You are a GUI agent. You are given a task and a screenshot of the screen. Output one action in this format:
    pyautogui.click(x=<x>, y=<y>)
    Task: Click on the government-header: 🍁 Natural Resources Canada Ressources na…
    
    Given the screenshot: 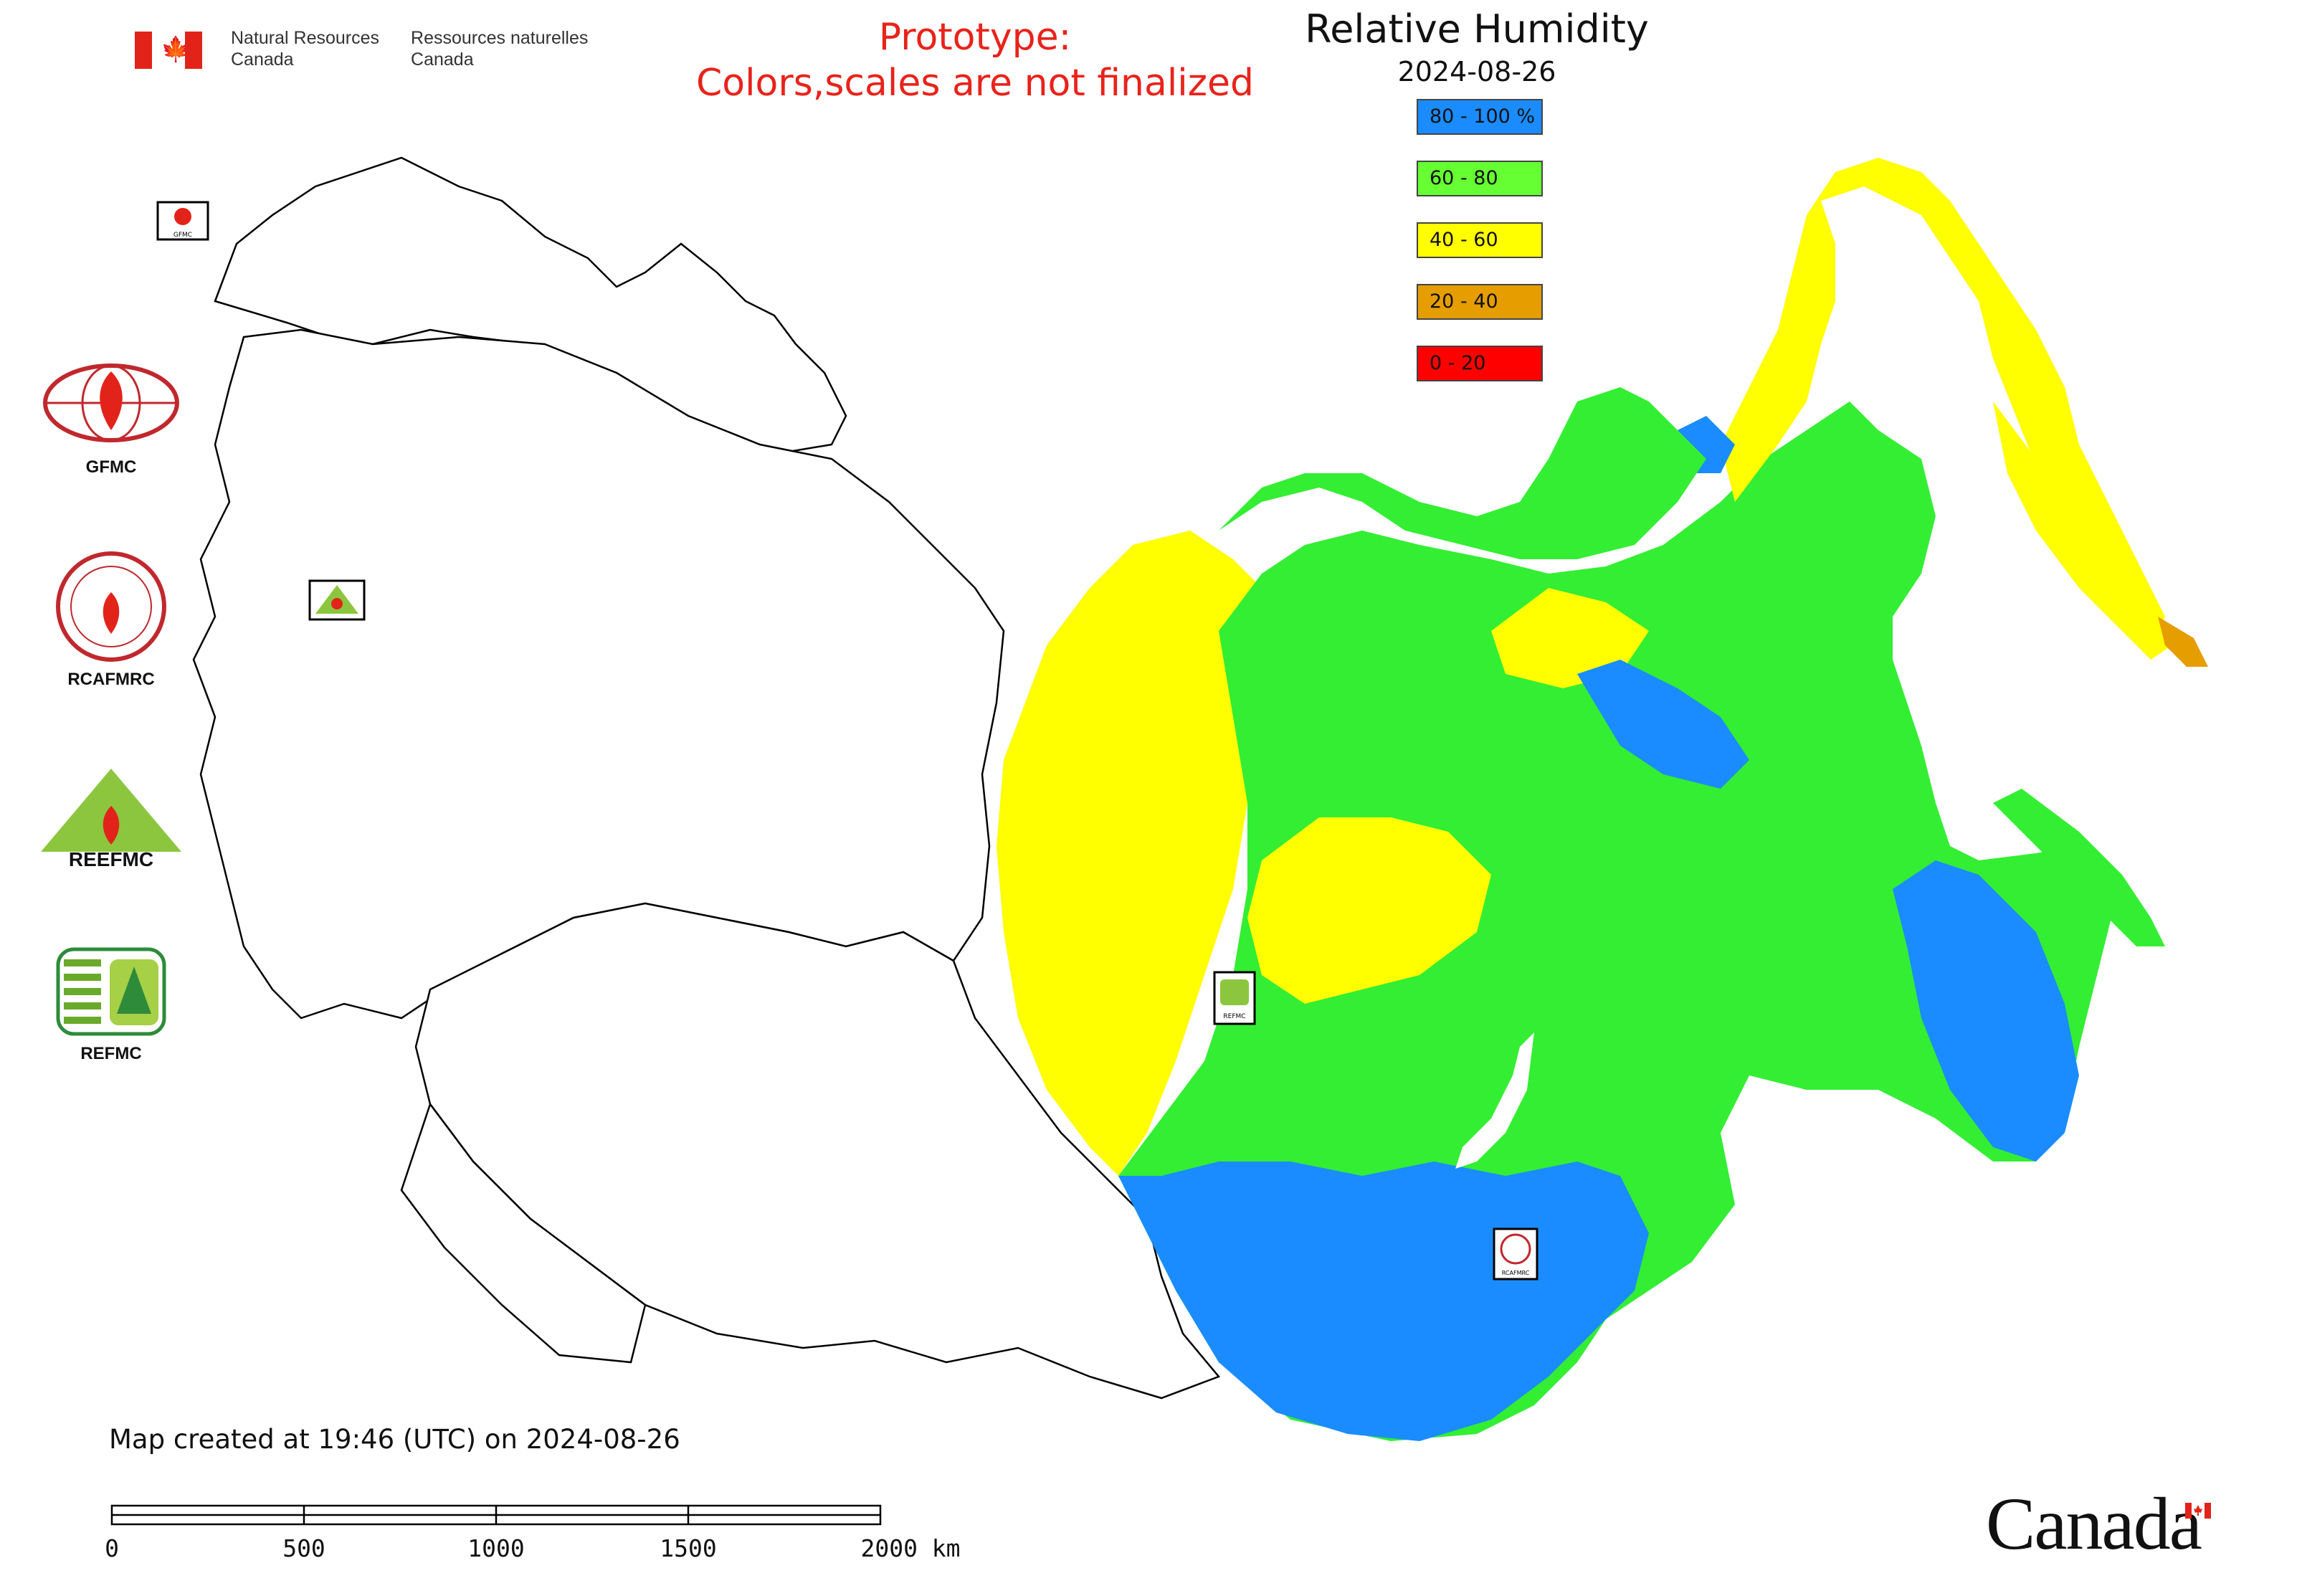 What is the action you would take?
    pyautogui.click(x=377, y=48)
    